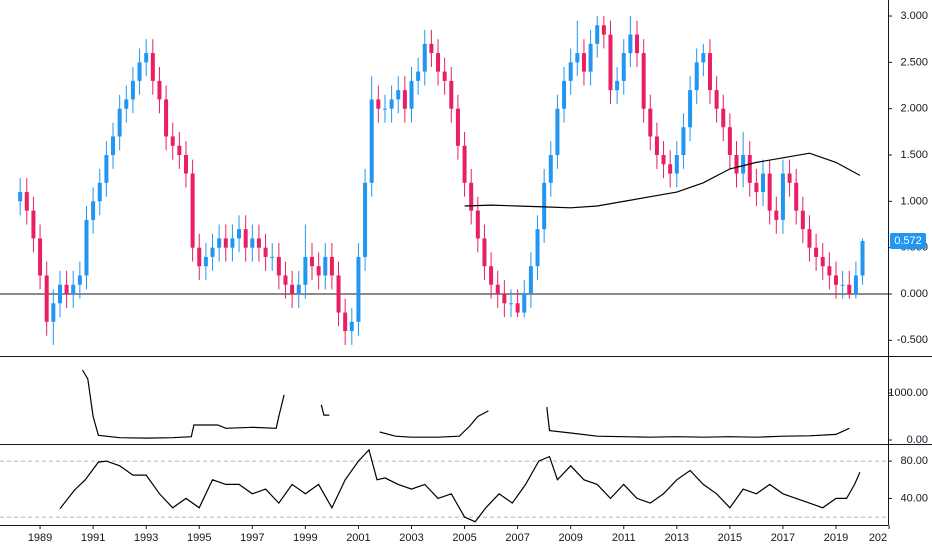 The width and height of the screenshot is (932, 550). Describe the element at coordinates (836, 538) in the screenshot. I see `x-tick-label: 2019` at that location.